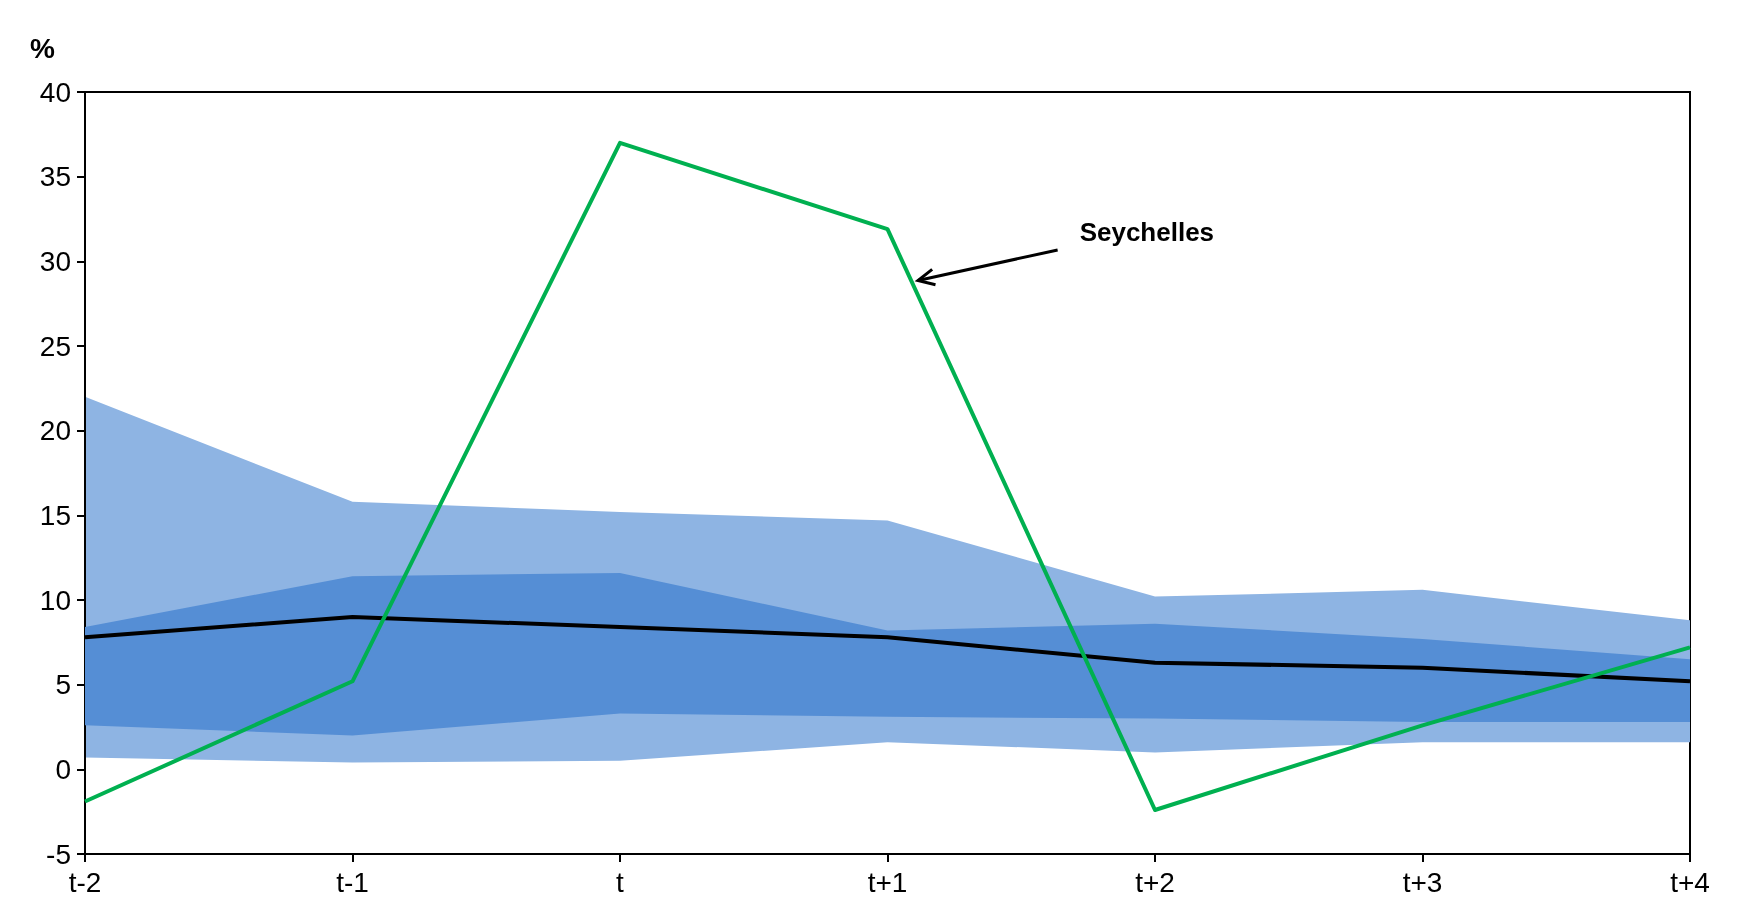  I want to click on y-tick-label: 0, so click(63, 769).